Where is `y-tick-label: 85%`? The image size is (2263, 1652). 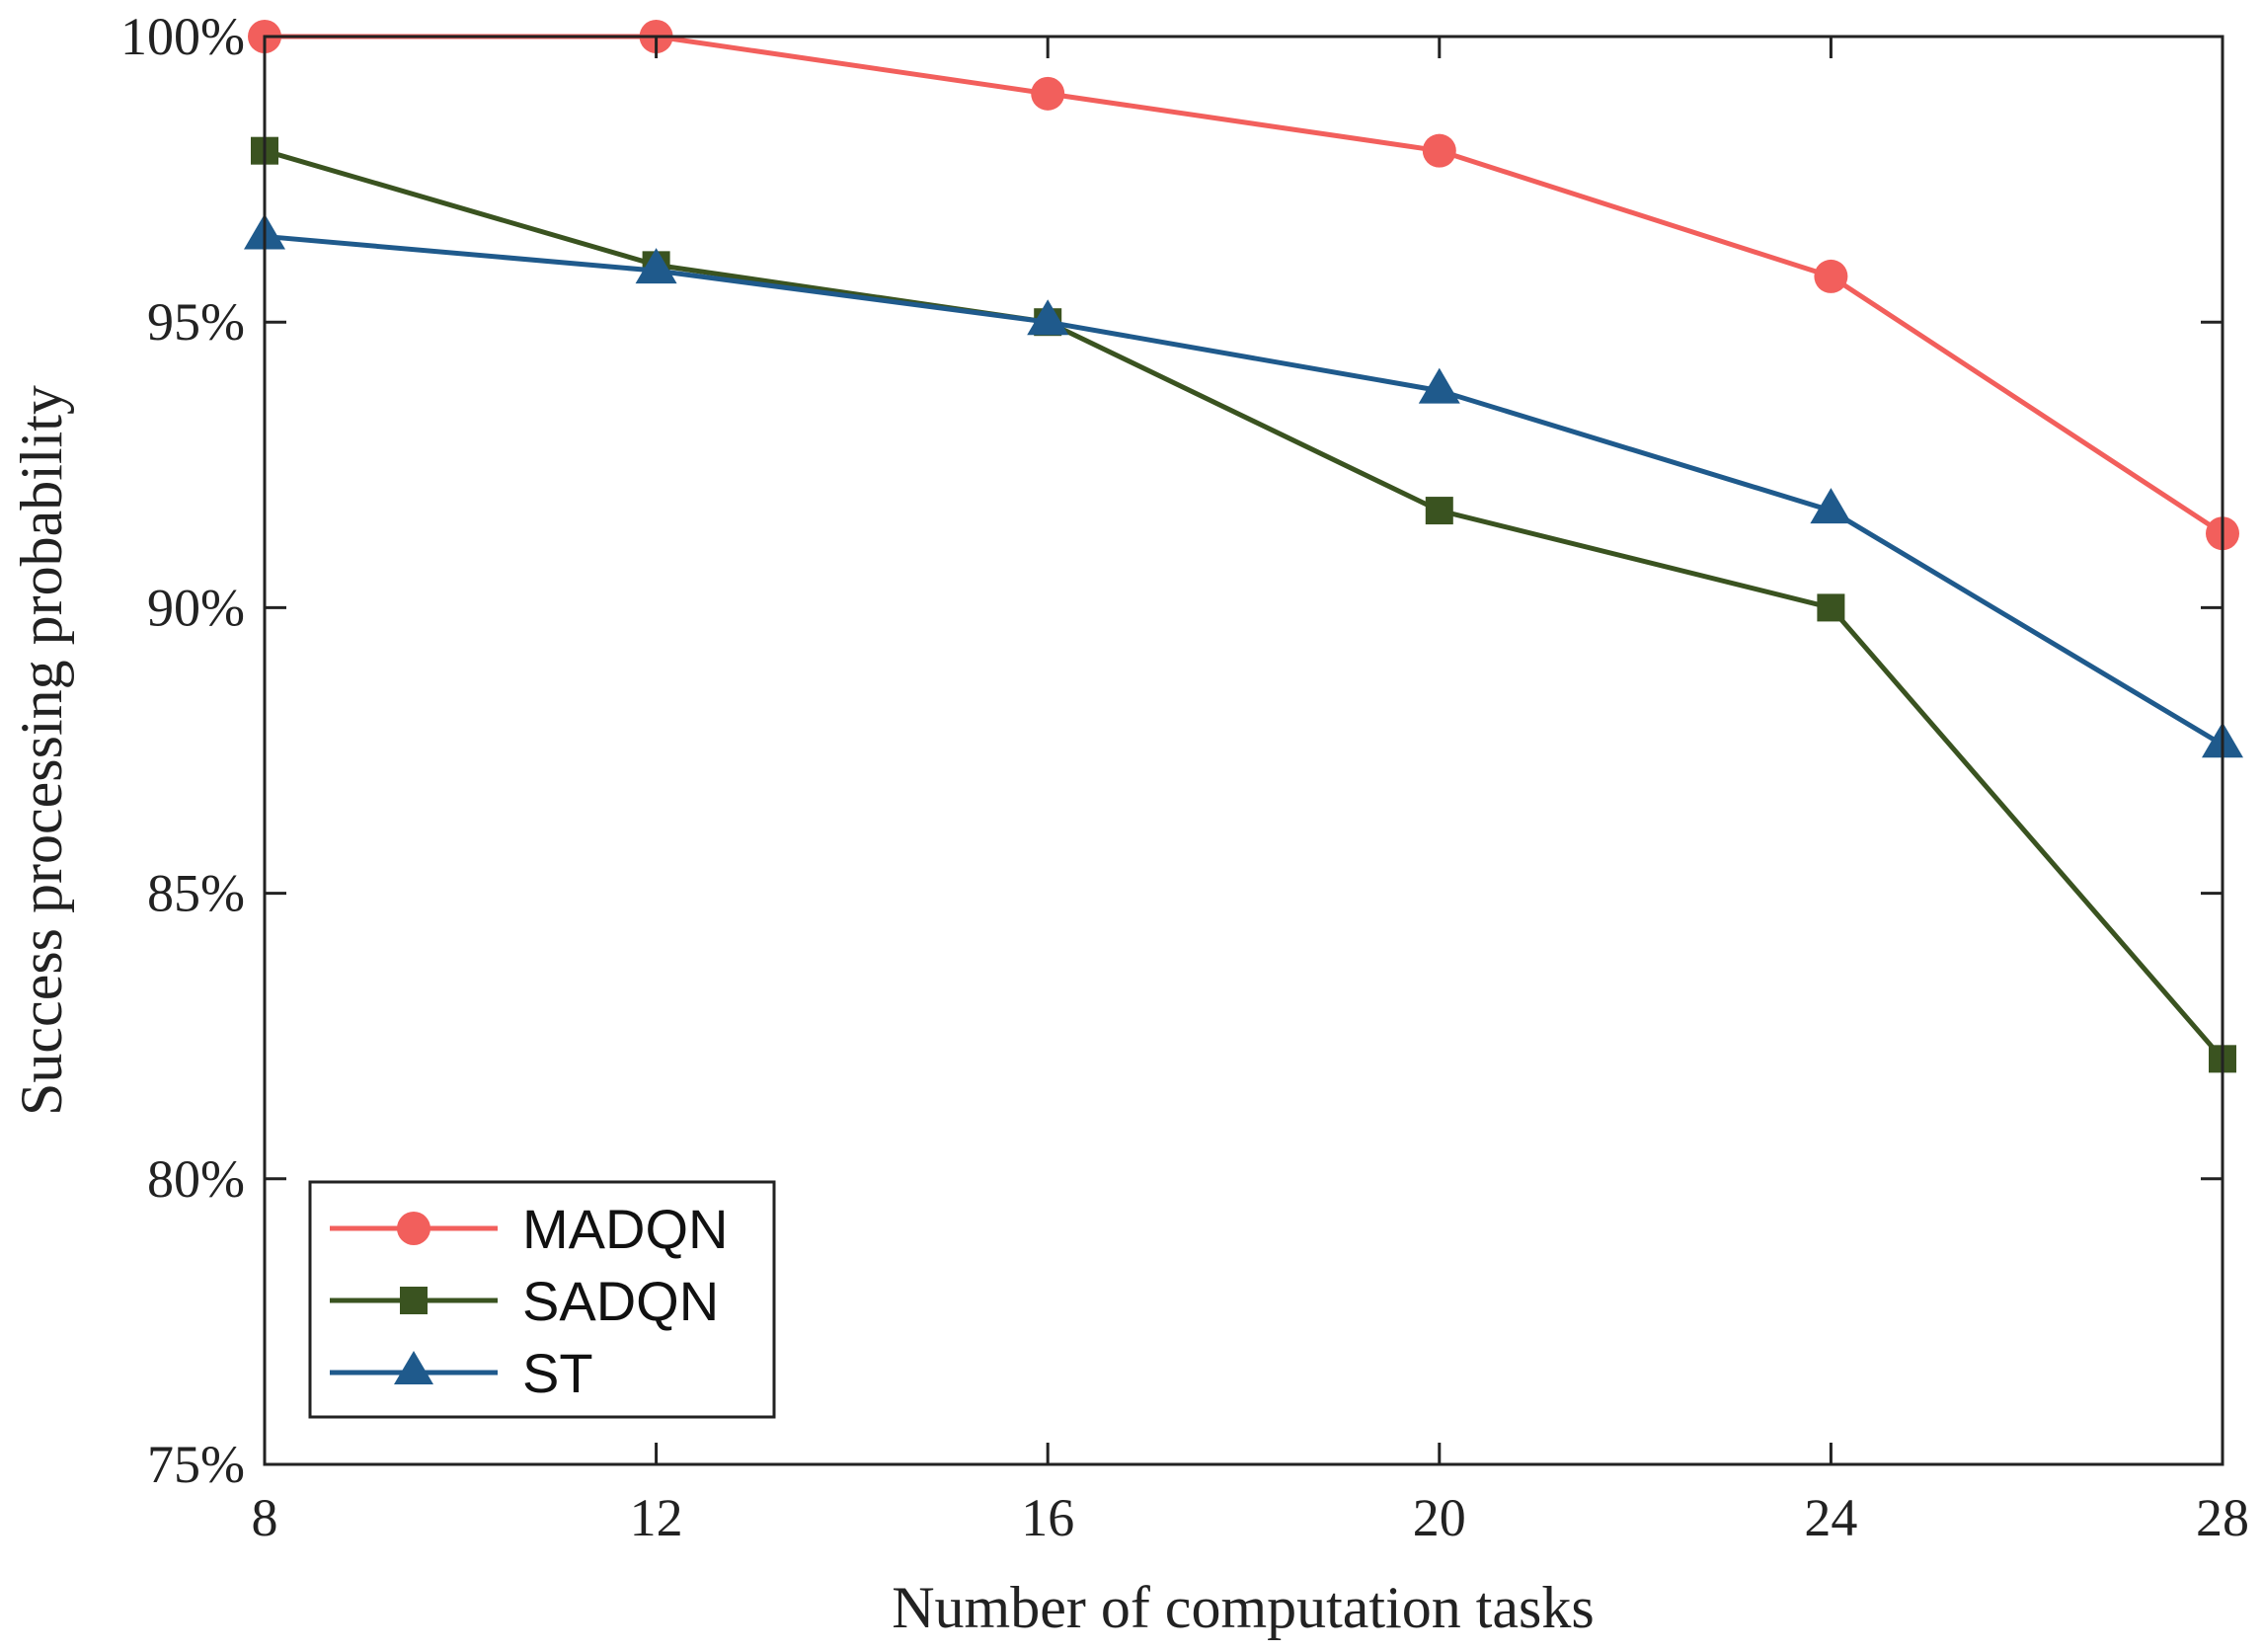 y-tick-label: 85% is located at coordinates (196, 893).